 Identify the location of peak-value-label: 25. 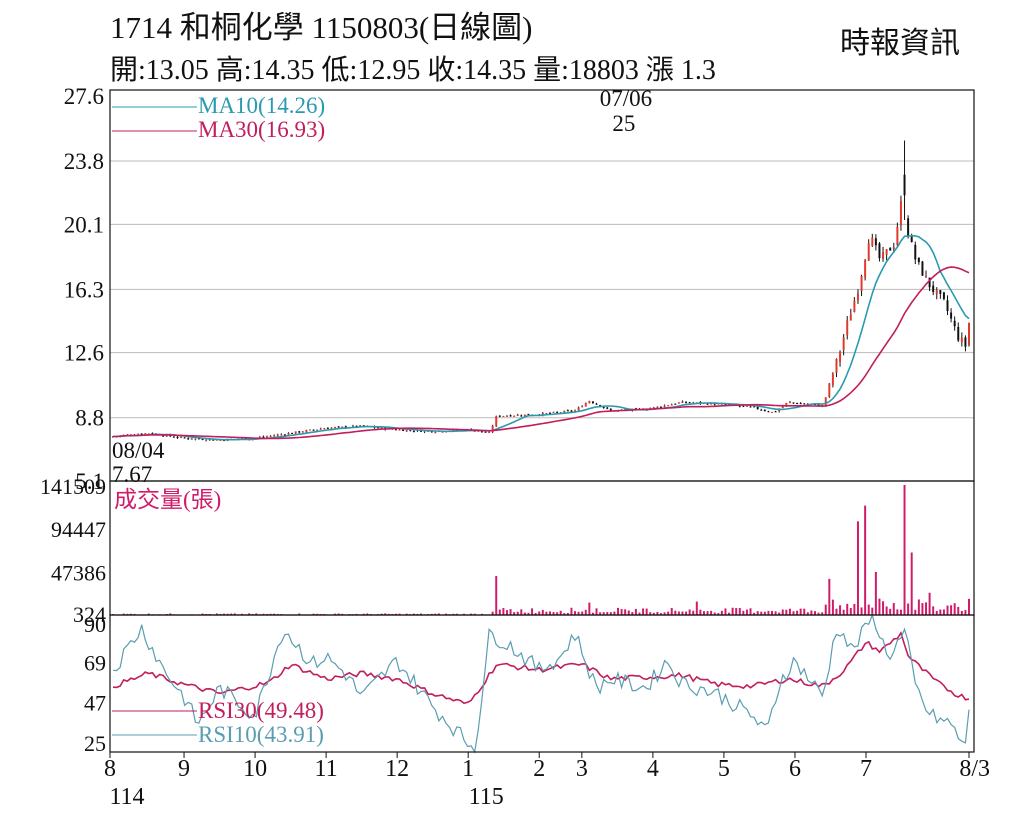
(623, 123).